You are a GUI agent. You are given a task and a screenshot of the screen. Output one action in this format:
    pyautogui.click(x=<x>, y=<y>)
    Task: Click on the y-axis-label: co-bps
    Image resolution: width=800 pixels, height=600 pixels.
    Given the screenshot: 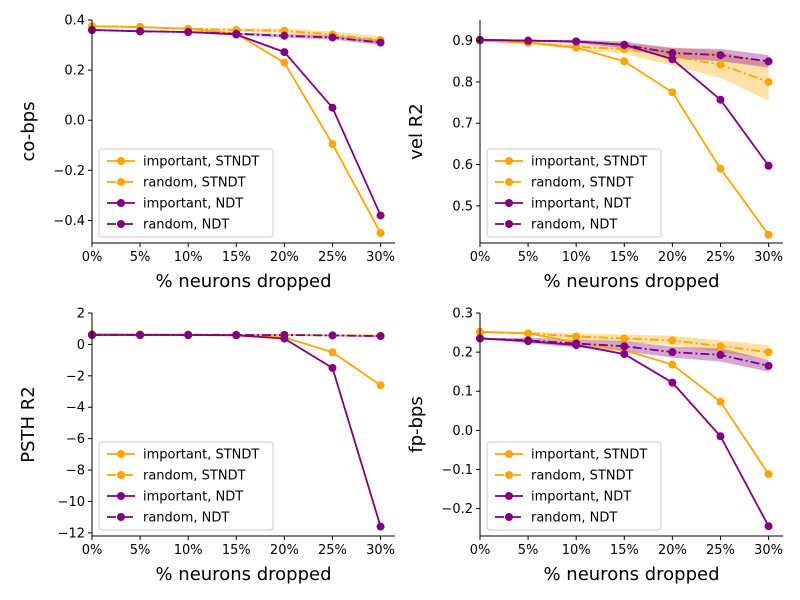 What is the action you would take?
    pyautogui.click(x=28, y=132)
    